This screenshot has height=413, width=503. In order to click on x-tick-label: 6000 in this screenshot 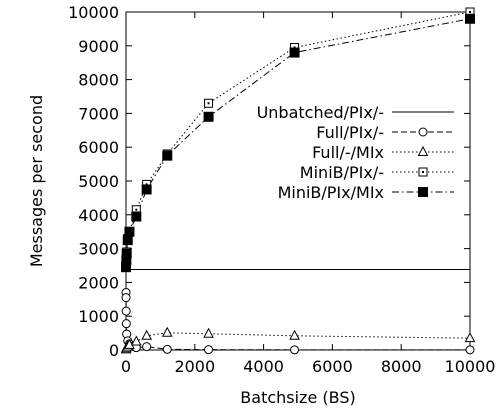, I will do `click(332, 366)`.